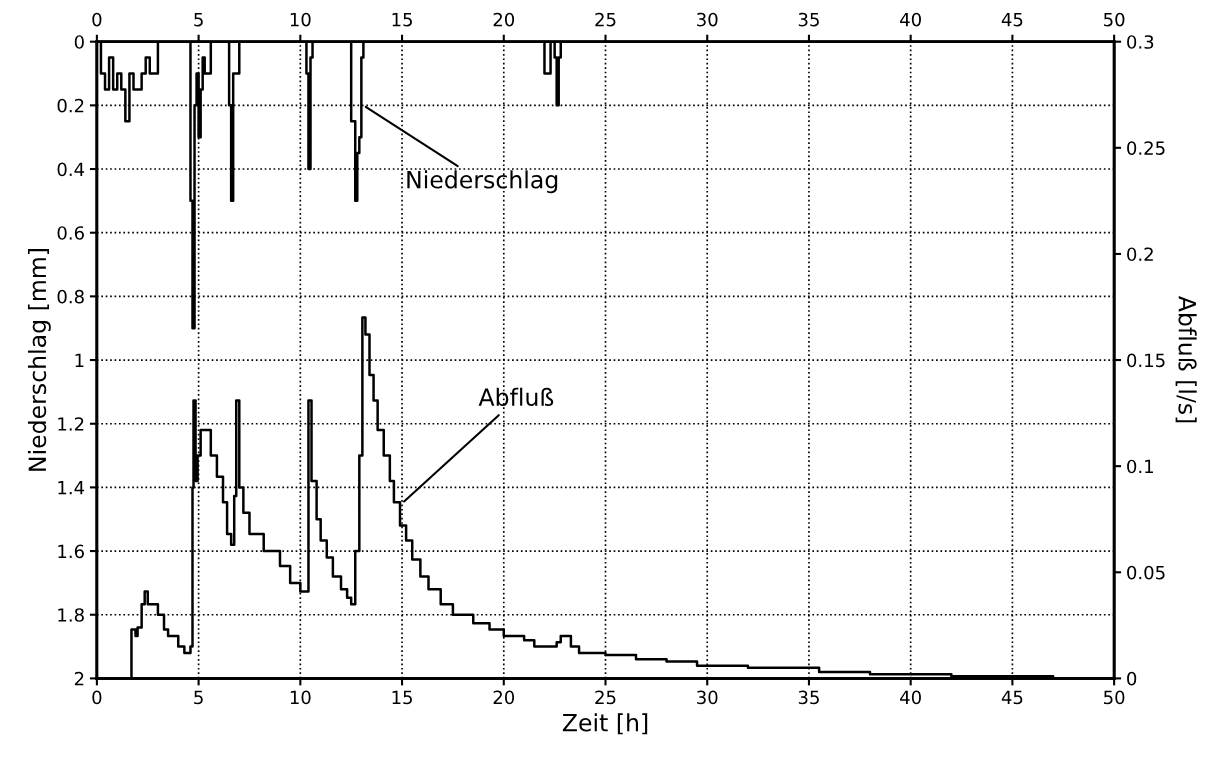 The height and width of the screenshot is (758, 1211). What do you see at coordinates (198, 19) in the screenshot?
I see `x2-tick-label: 5` at bounding box center [198, 19].